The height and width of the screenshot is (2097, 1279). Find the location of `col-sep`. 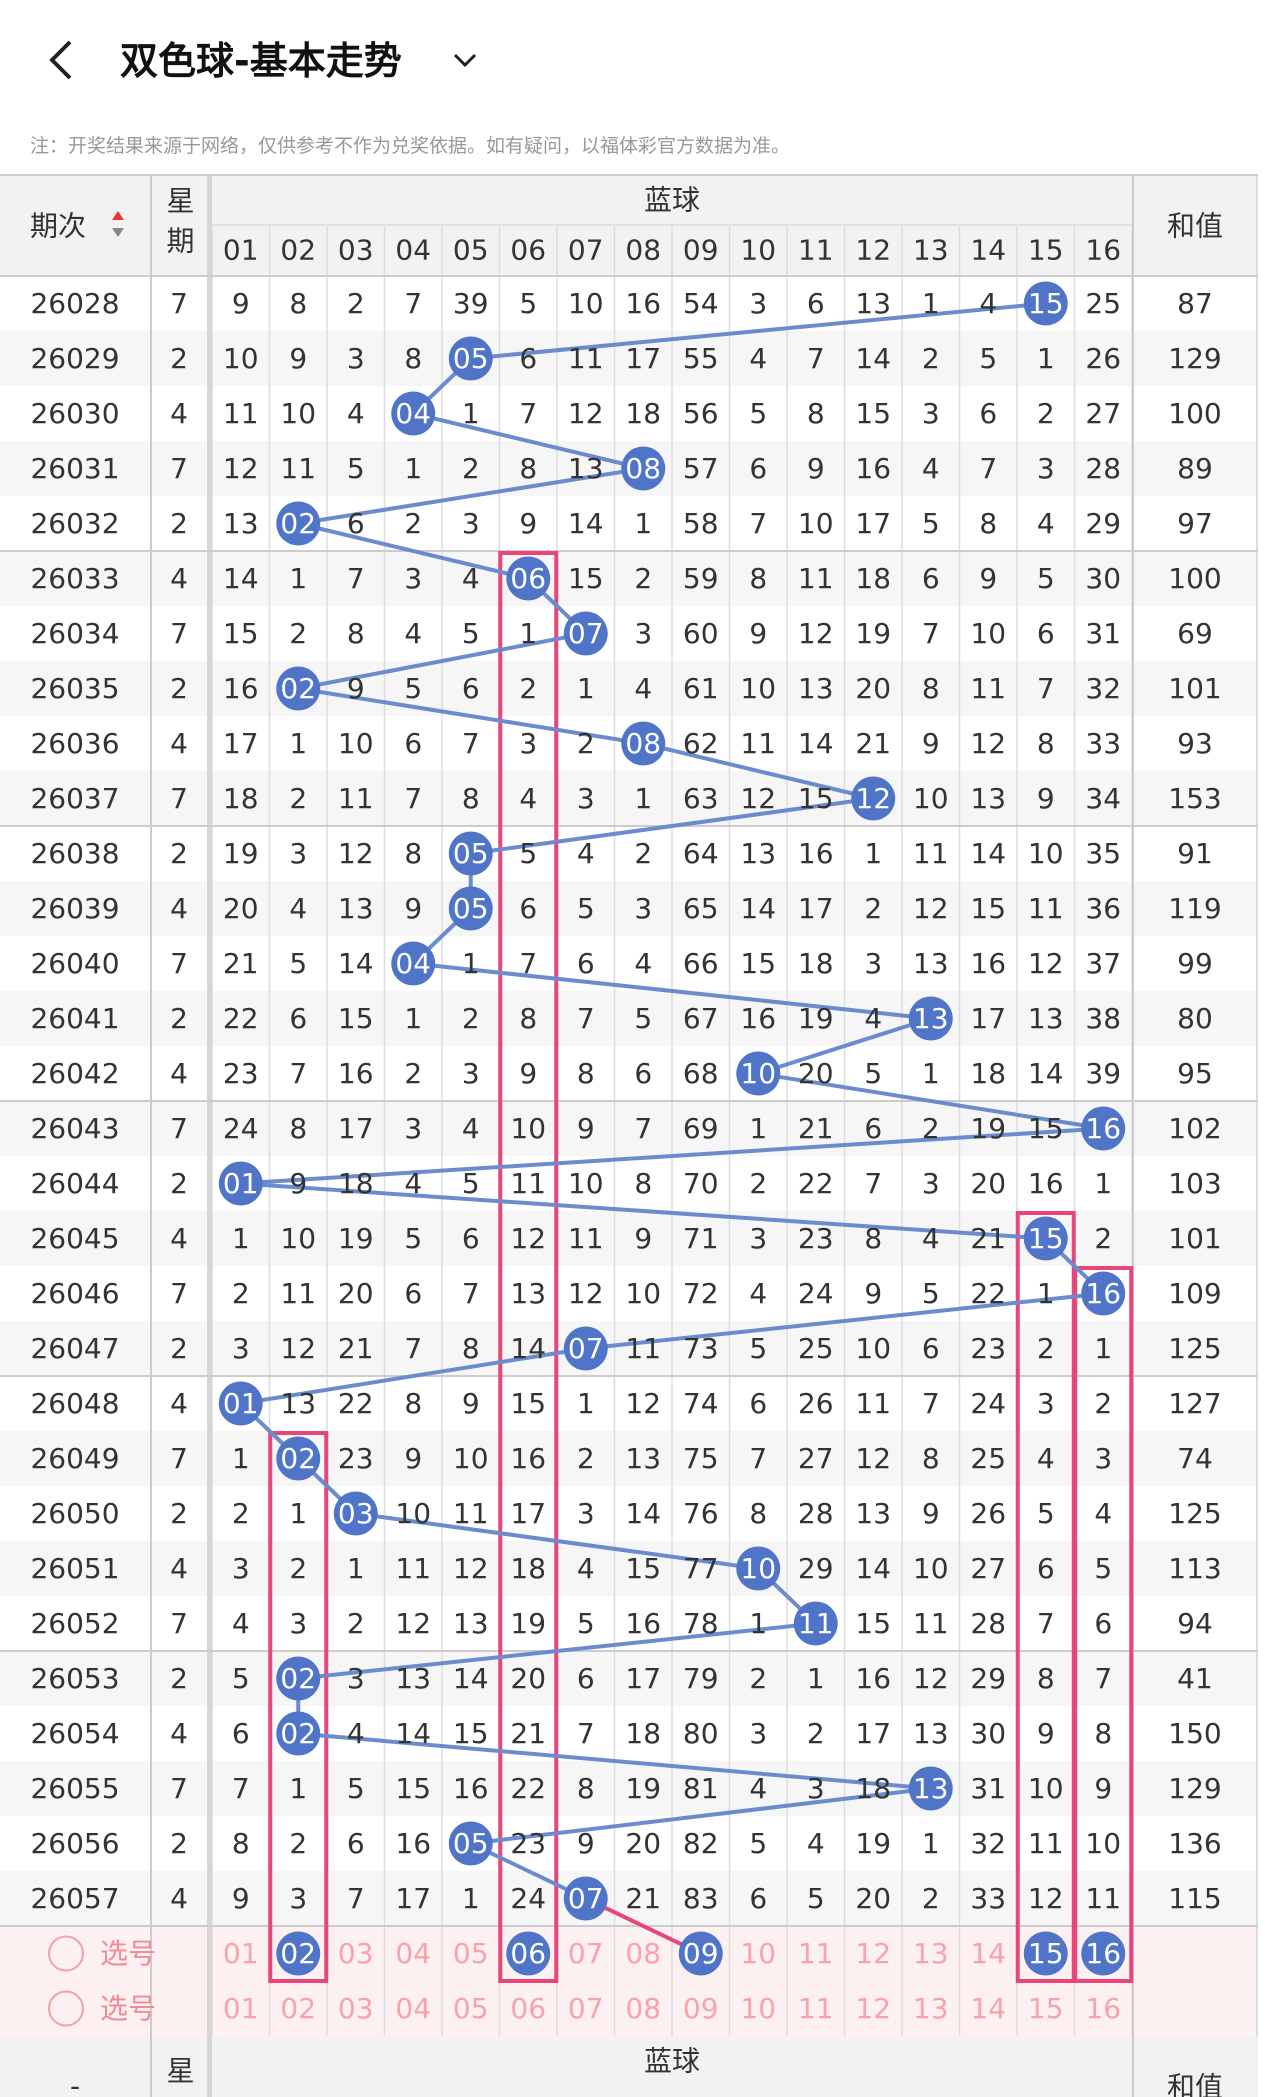

col-sep is located at coordinates (209, 2066).